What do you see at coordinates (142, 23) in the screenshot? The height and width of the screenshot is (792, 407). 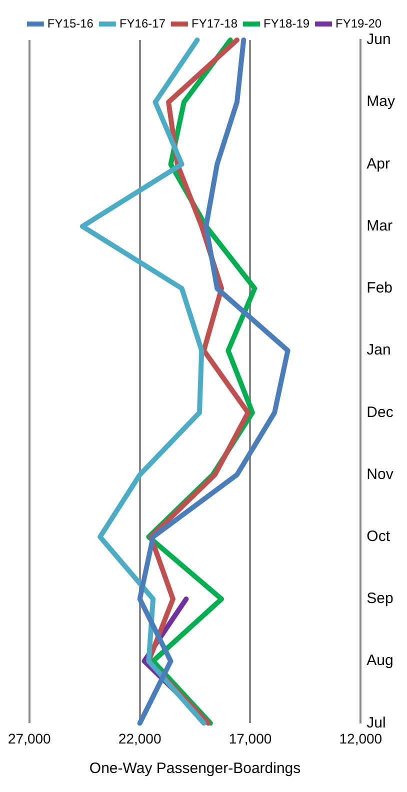 I see `legend-label: FY16-17` at bounding box center [142, 23].